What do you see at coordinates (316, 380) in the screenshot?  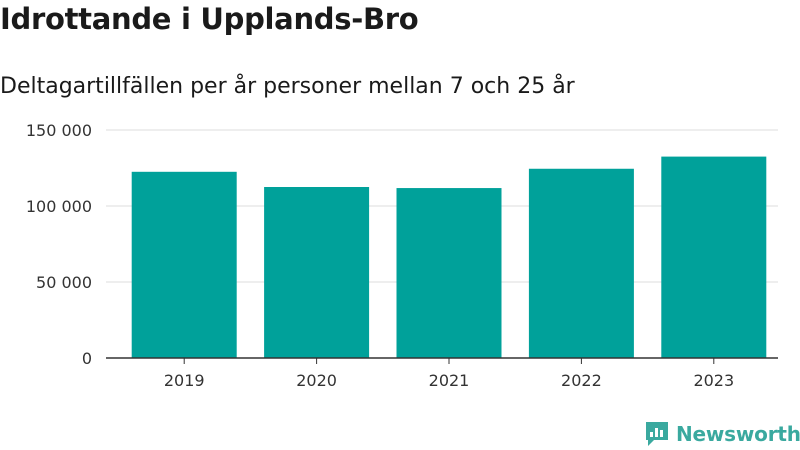 I see `x-tick-label: 2020` at bounding box center [316, 380].